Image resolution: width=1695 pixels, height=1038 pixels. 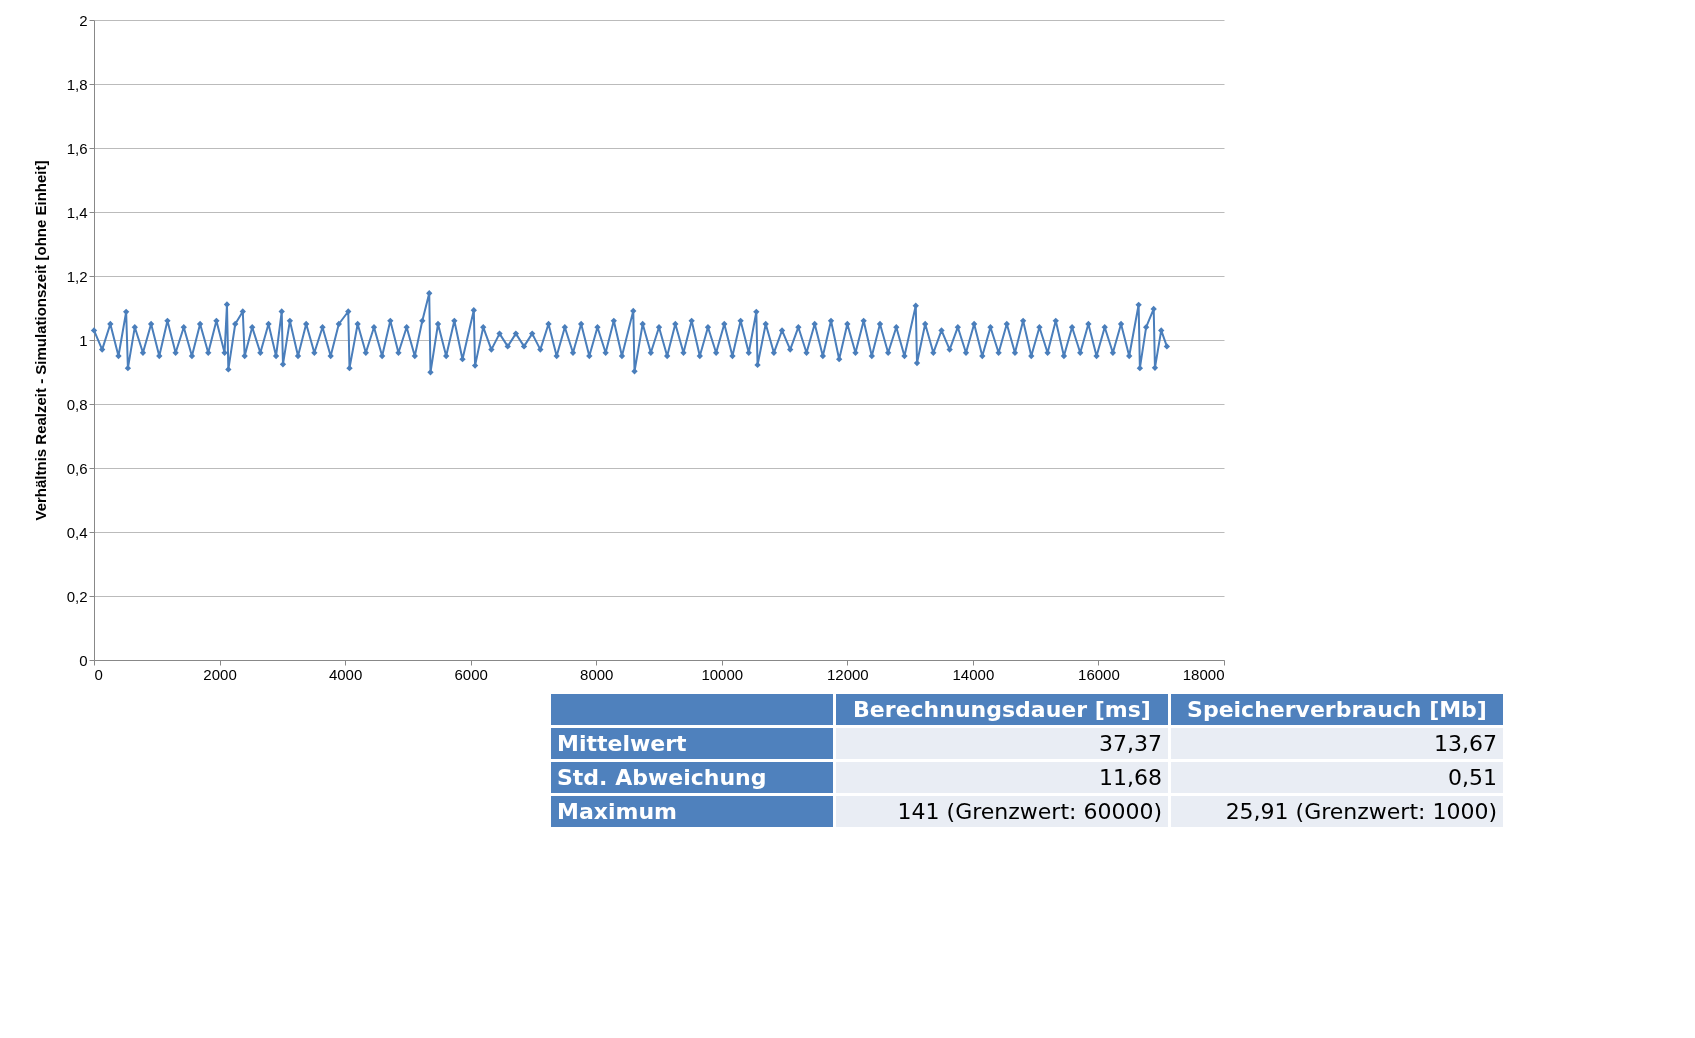 I want to click on y-tick-label: 0,4, so click(x=77, y=532).